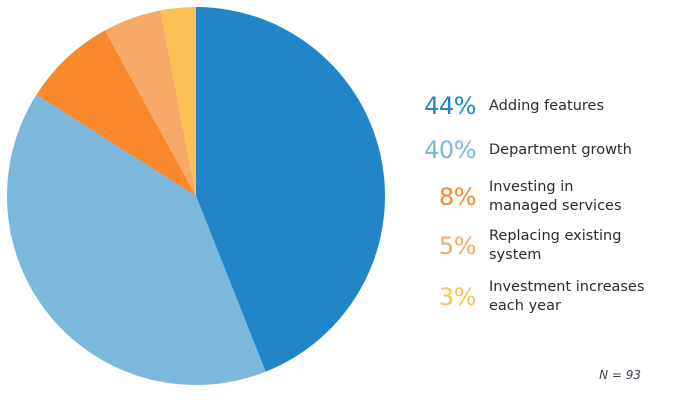 The width and height of the screenshot is (675, 406). What do you see at coordinates (567, 296) in the screenshot?
I see `legend-label: Investment increases each year` at bounding box center [567, 296].